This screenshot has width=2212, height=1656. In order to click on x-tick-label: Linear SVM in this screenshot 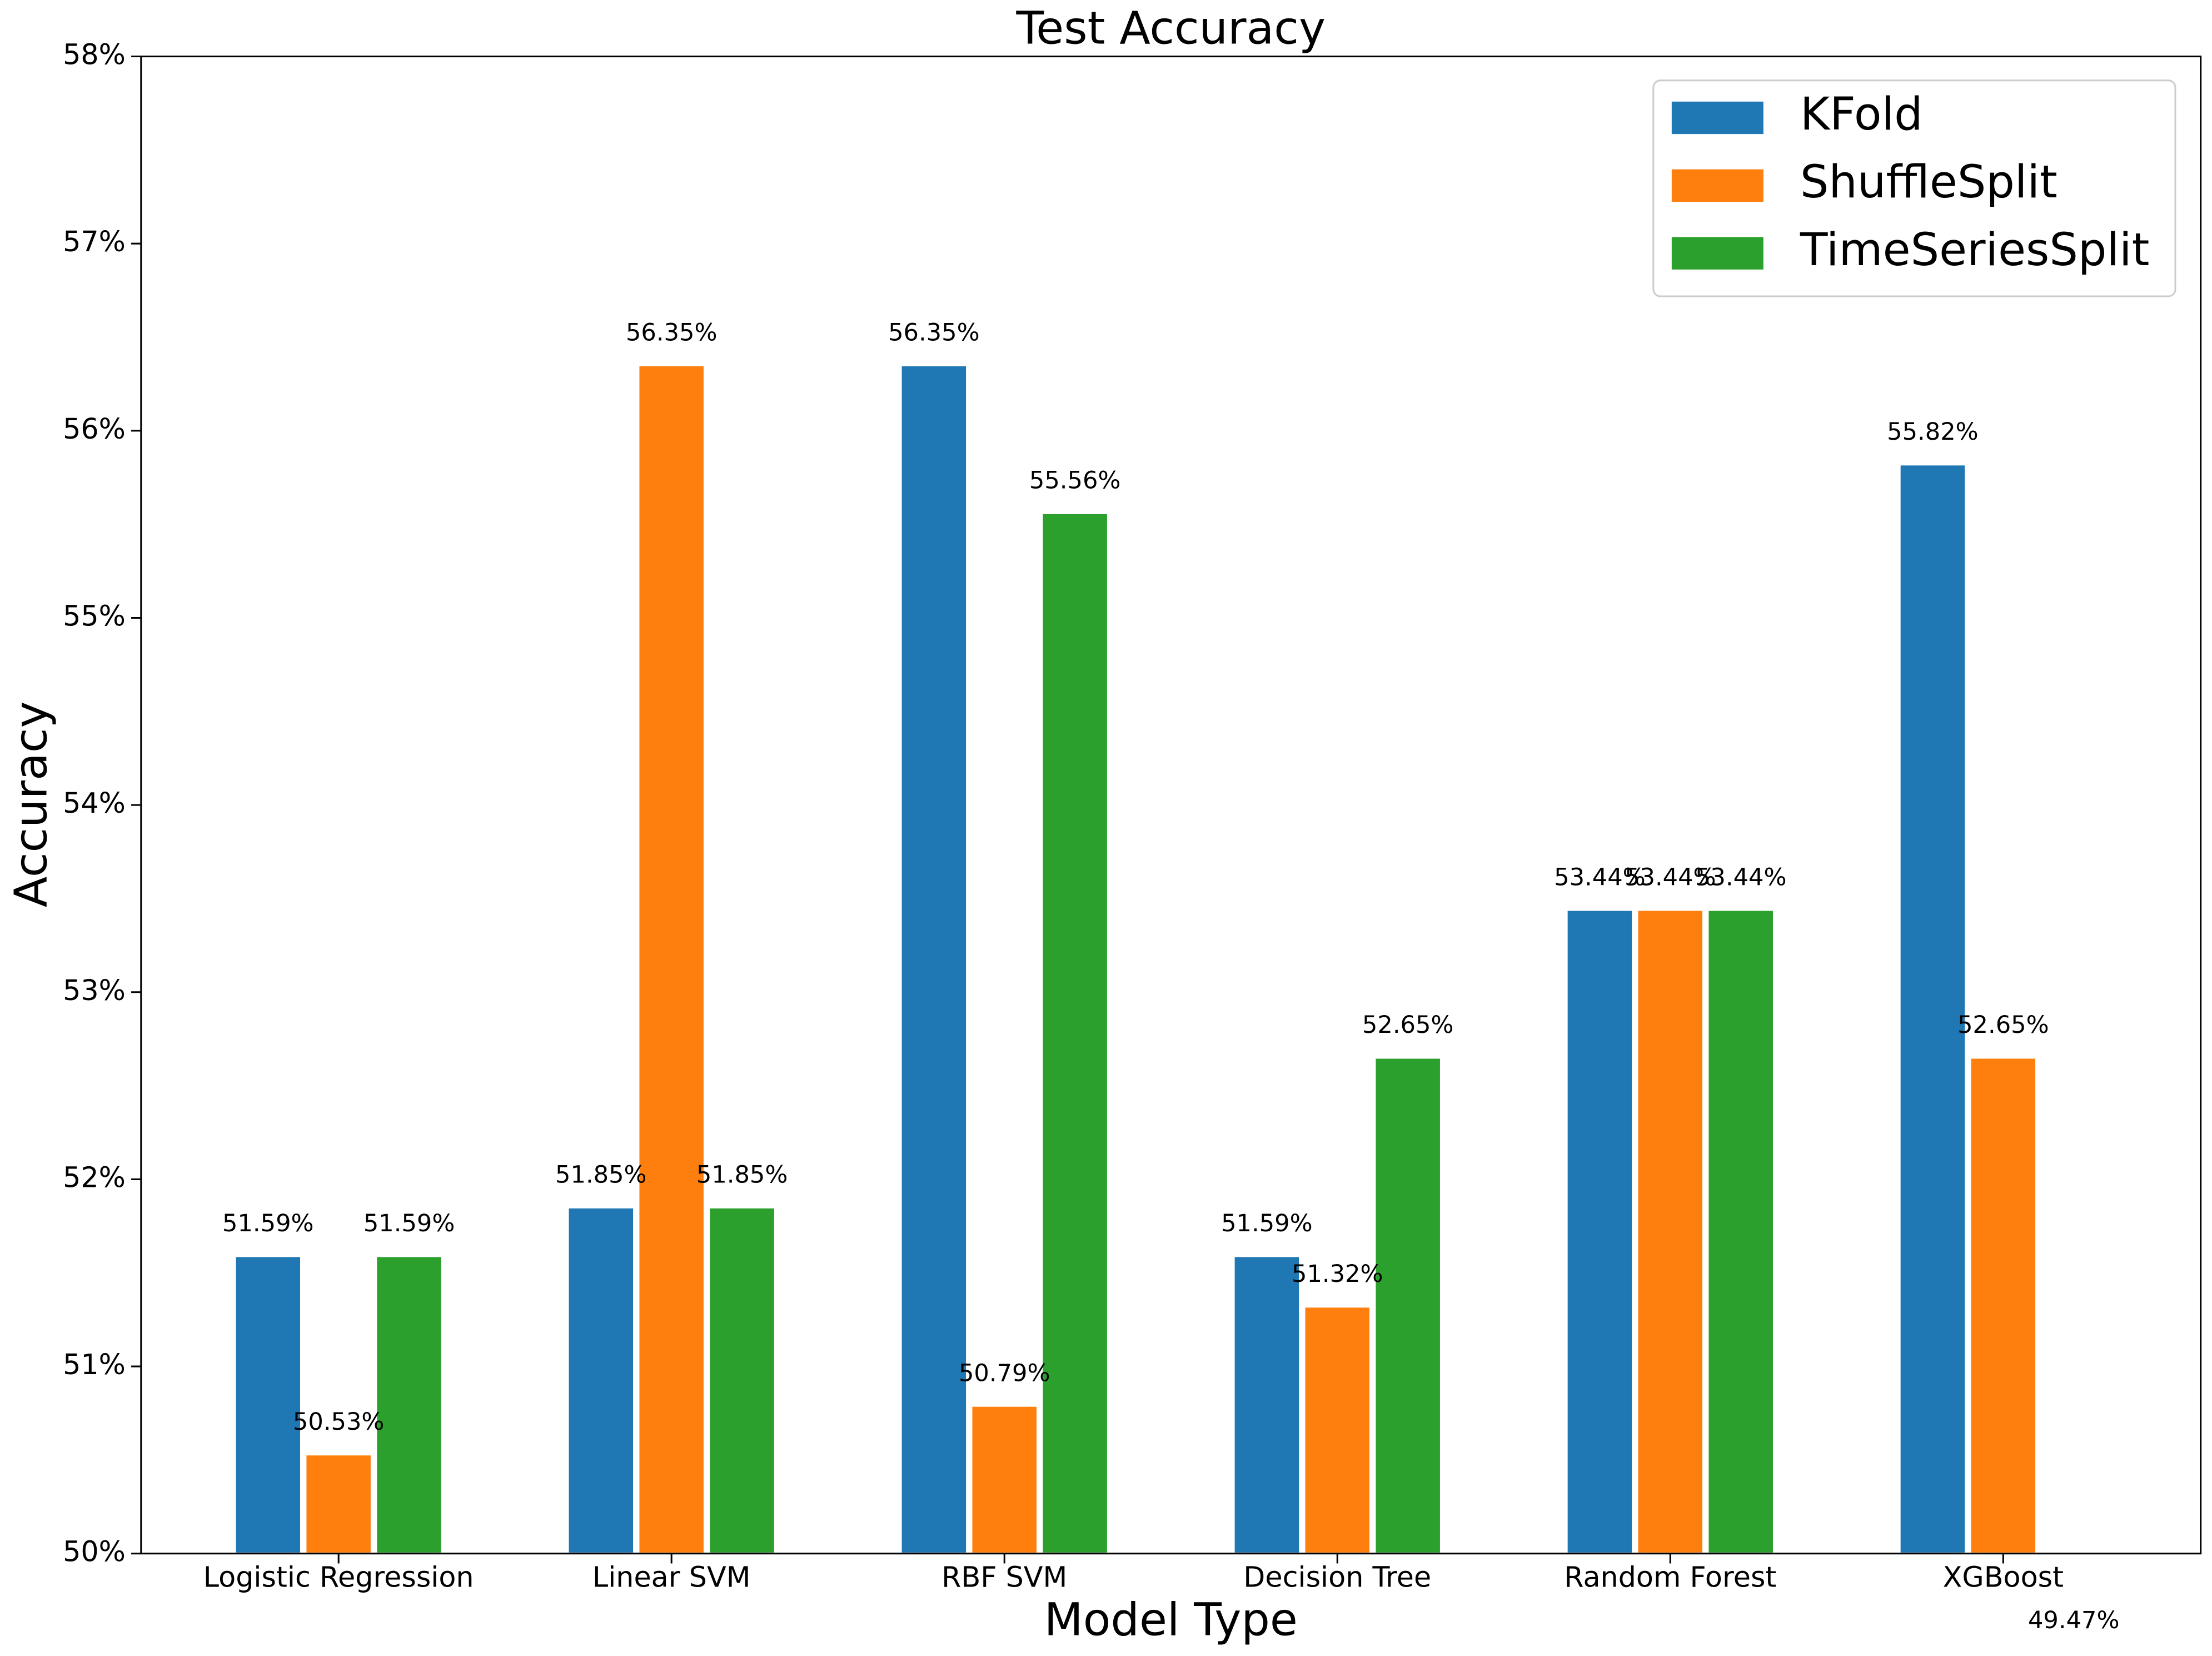, I will do `click(672, 1577)`.